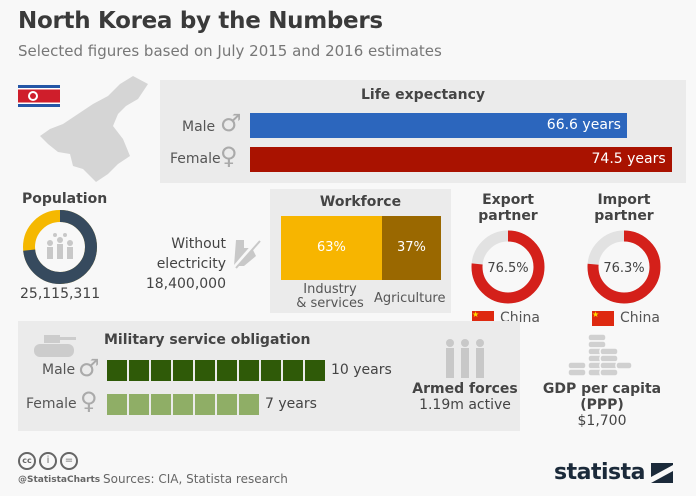 Image resolution: width=696 pixels, height=496 pixels. I want to click on military-male-label: Male, so click(59, 370).